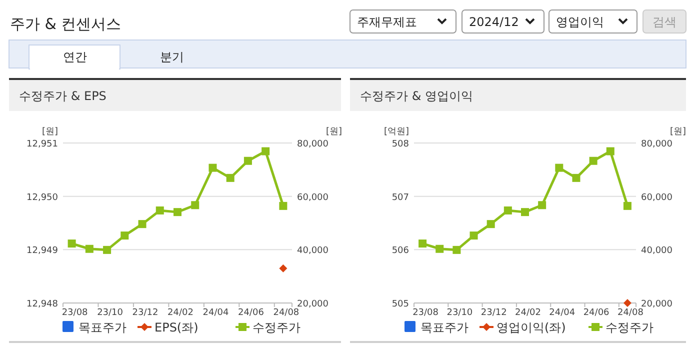 The height and width of the screenshot is (349, 695). Describe the element at coordinates (664, 22) in the screenshot. I see `text: 검색` at that location.